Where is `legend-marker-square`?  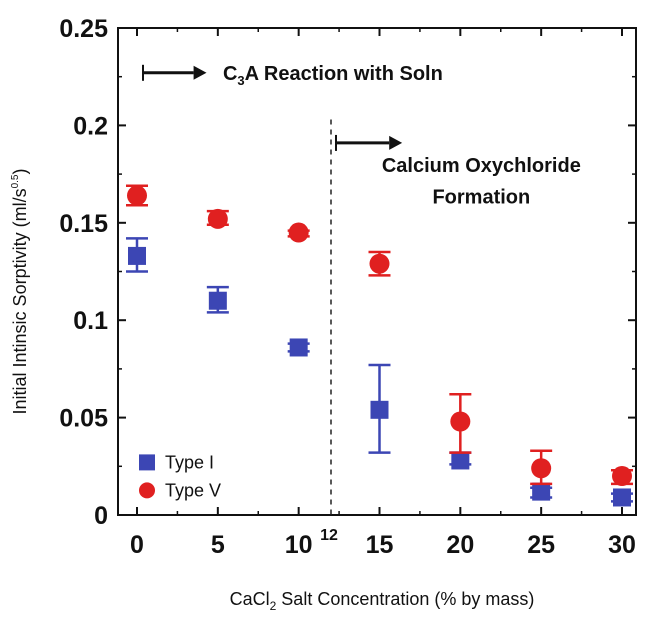 legend-marker-square is located at coordinates (147, 462).